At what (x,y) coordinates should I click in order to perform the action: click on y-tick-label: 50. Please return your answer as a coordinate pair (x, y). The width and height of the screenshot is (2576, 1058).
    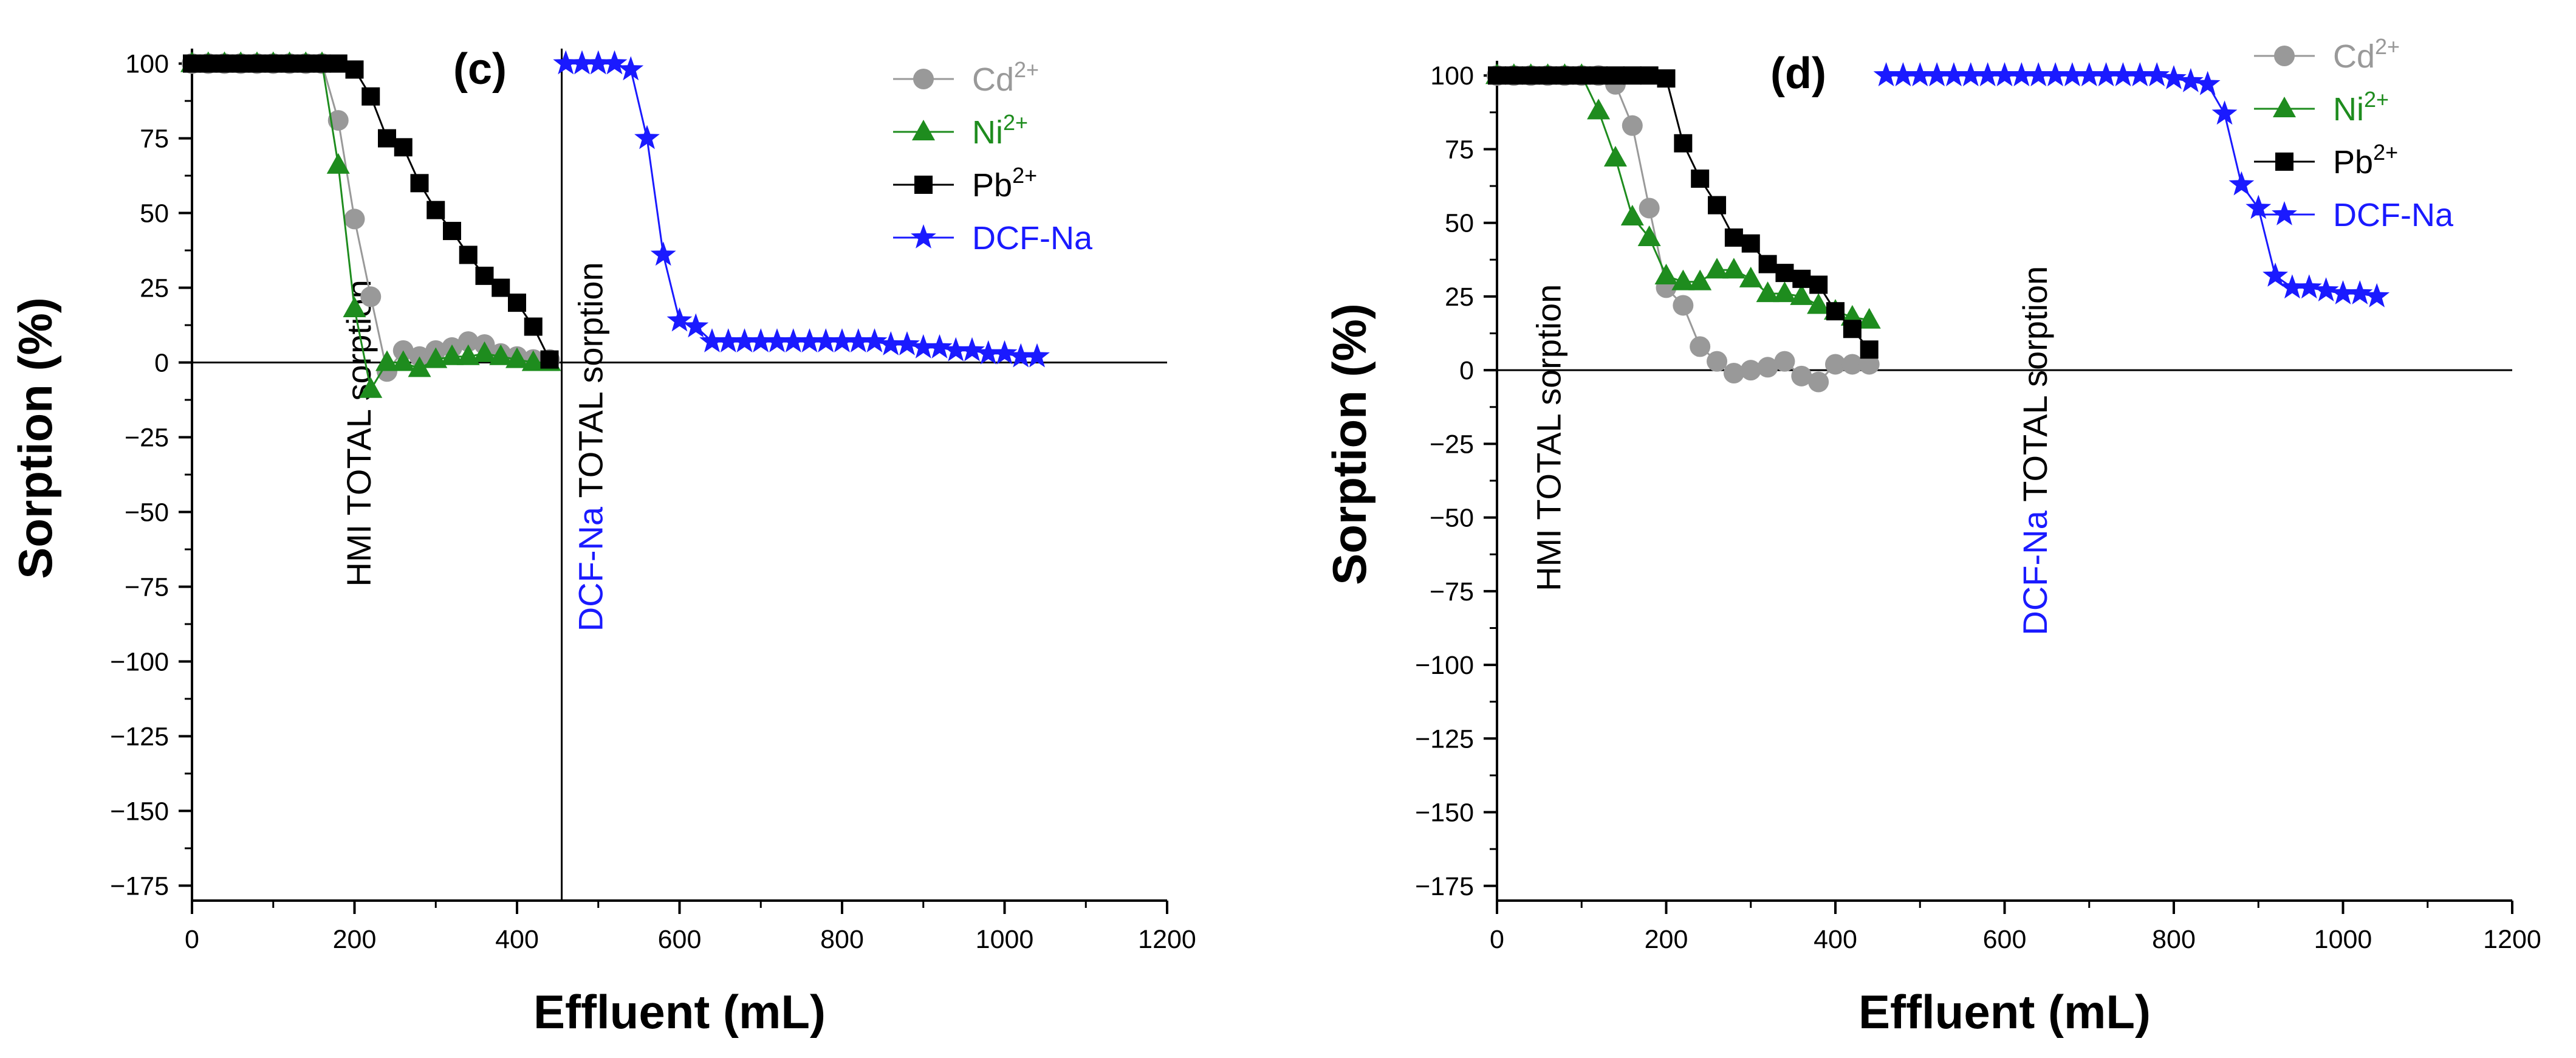
    Looking at the image, I should click on (154, 213).